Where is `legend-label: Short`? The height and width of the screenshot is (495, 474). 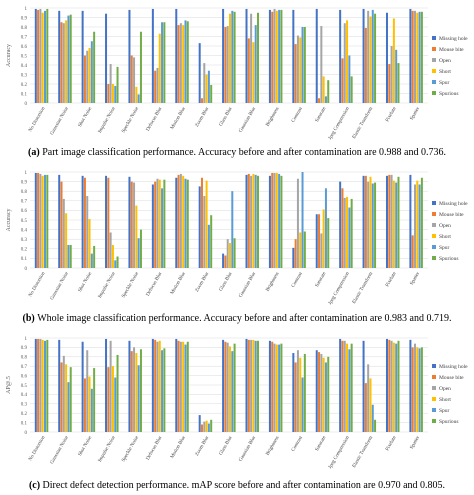
legend-label: Short is located at coordinates (445, 72).